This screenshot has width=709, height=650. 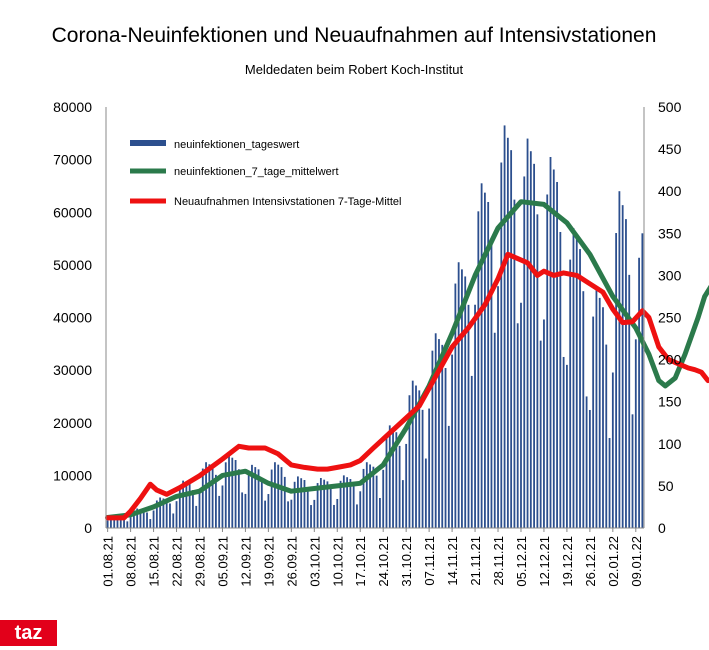 I want to click on y-left-tick-label: 40000, so click(x=72, y=318).